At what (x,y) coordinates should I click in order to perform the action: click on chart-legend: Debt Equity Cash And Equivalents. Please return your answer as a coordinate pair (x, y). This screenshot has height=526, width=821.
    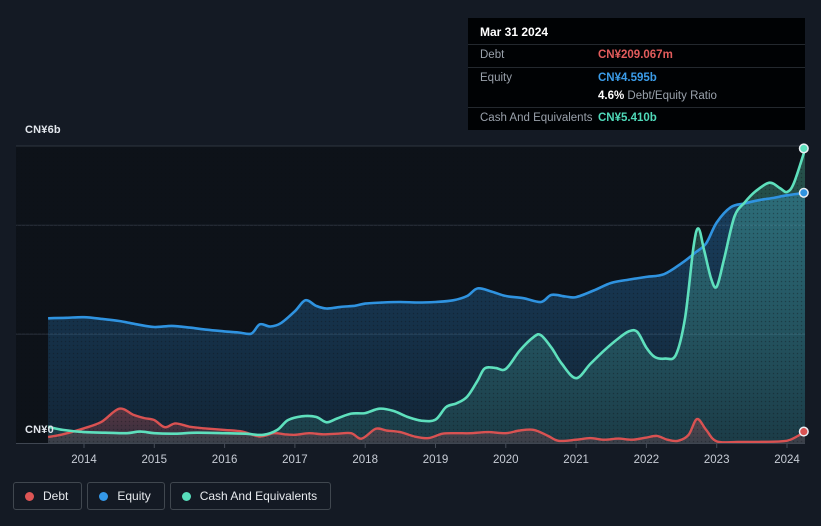
    Looking at the image, I should click on (172, 496).